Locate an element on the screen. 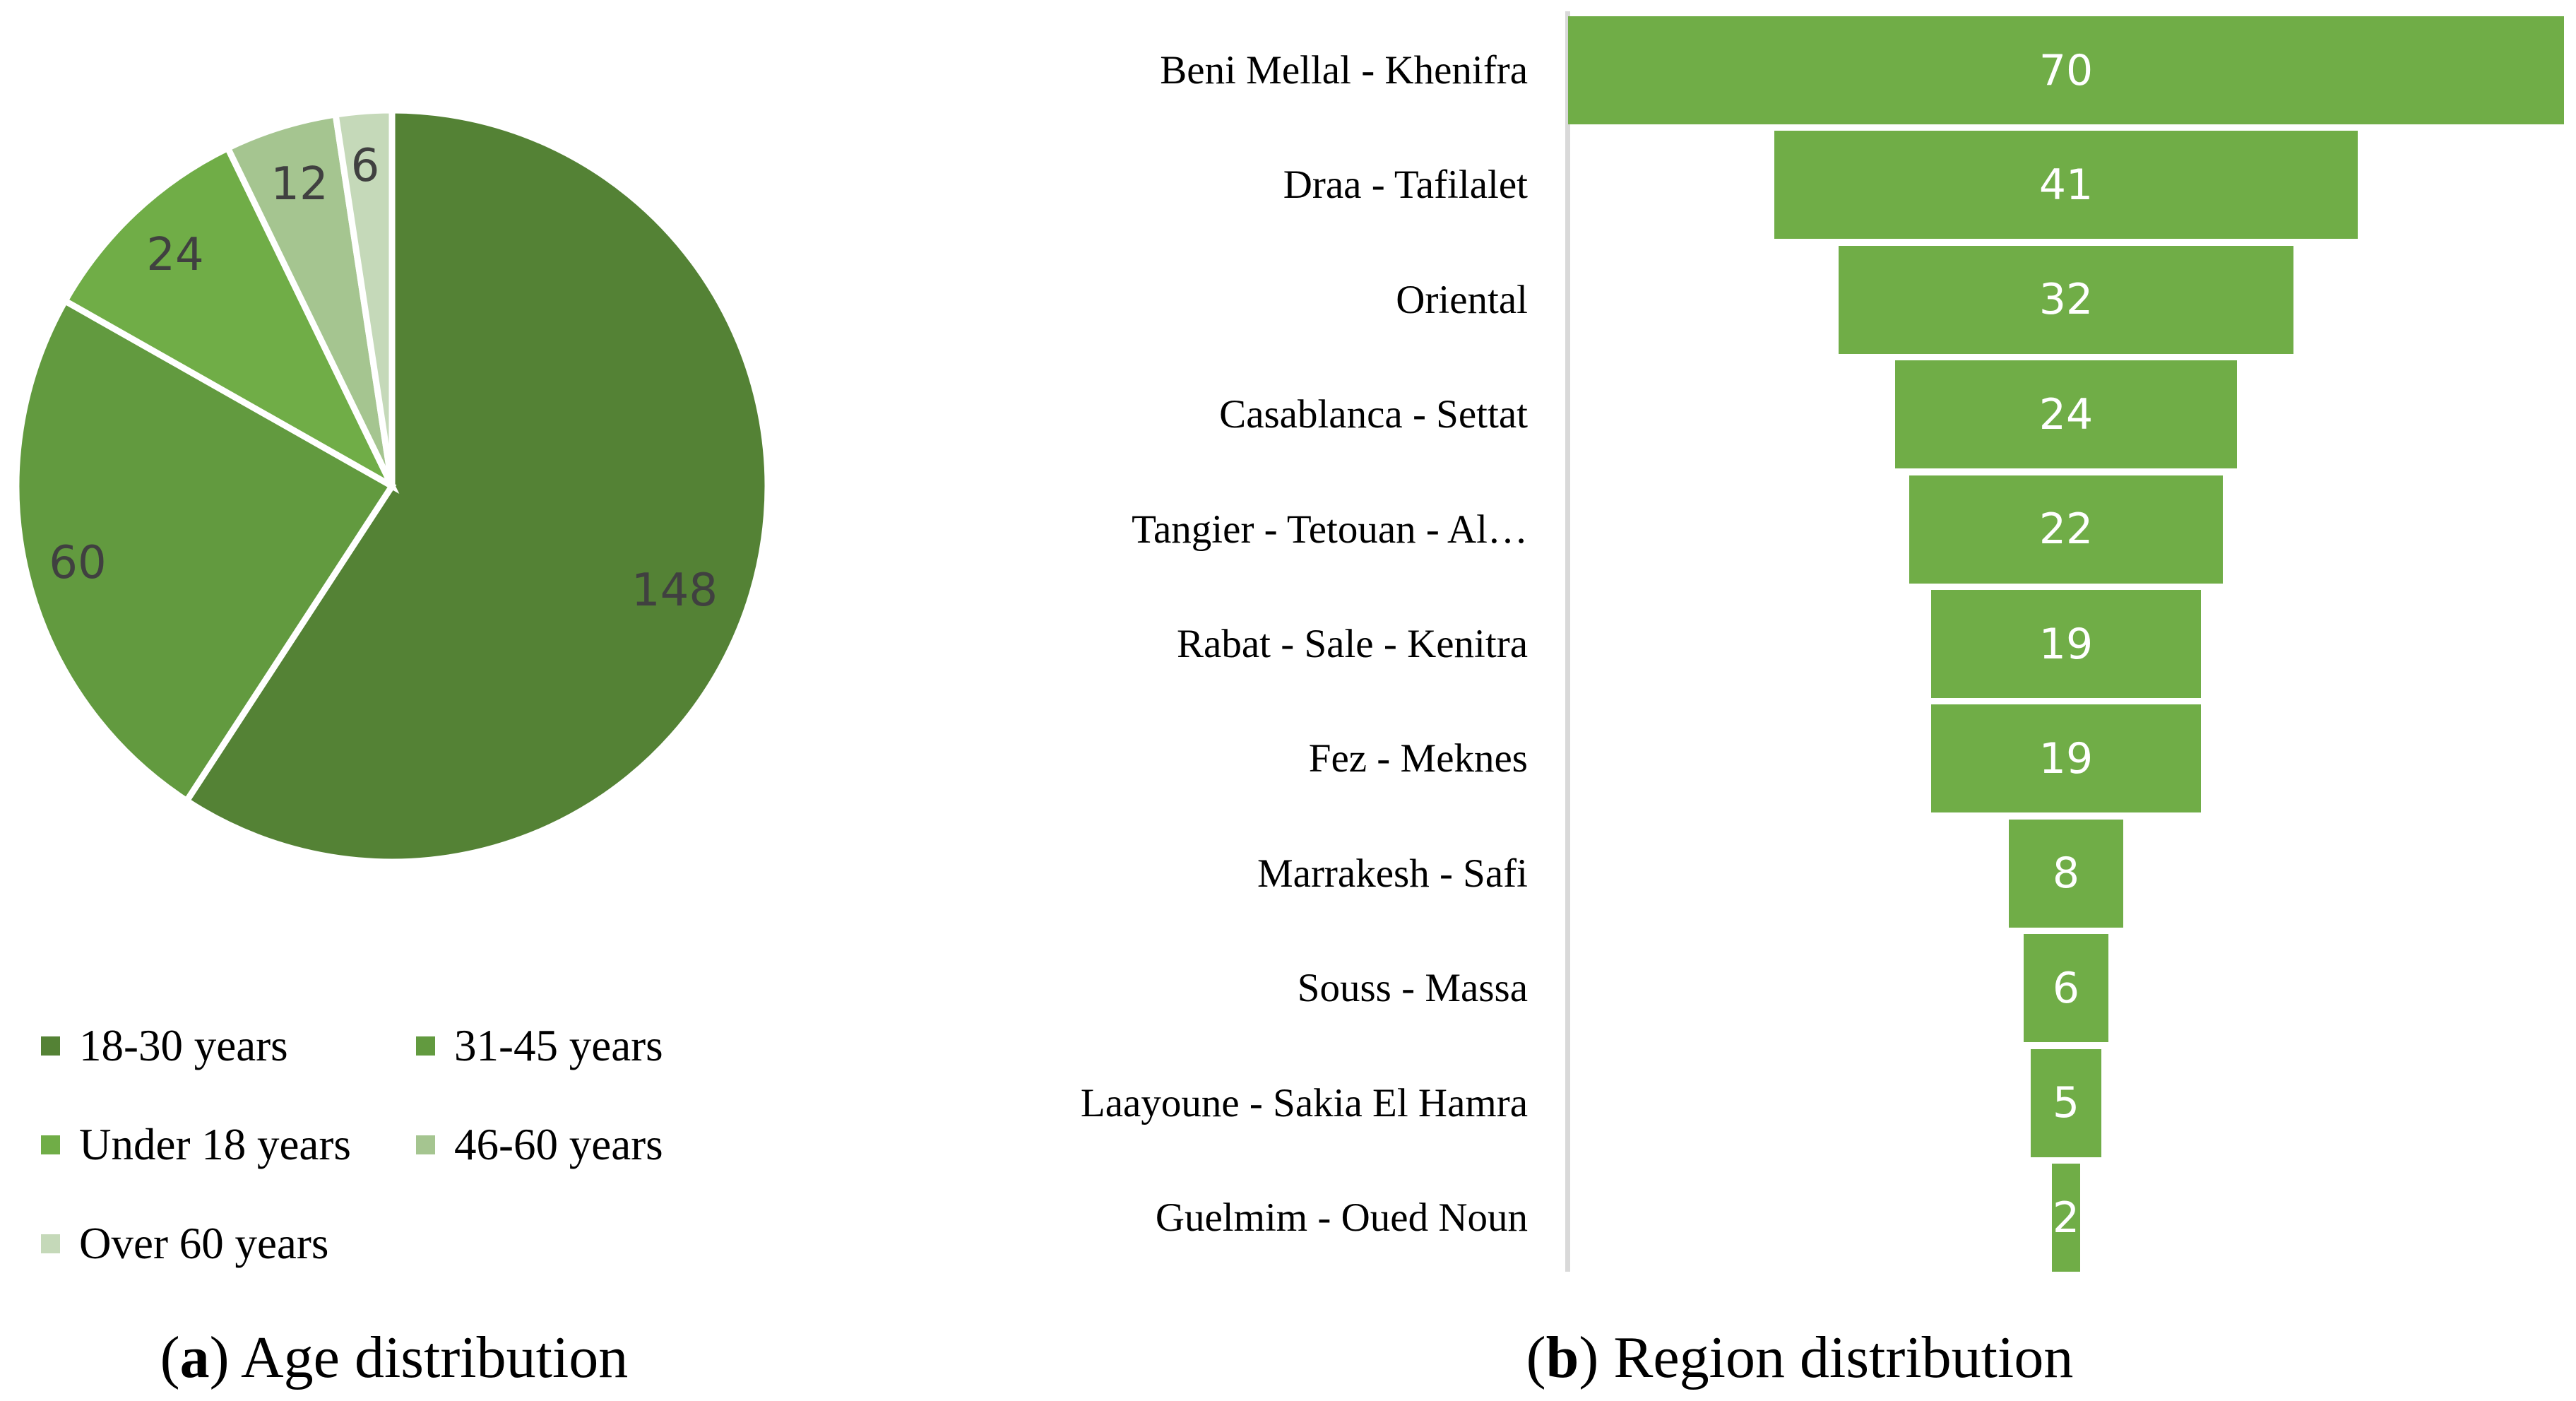 The width and height of the screenshot is (2576, 1401). funnel-category-label: Rabat - Sale - Kenitra is located at coordinates (1352, 644).